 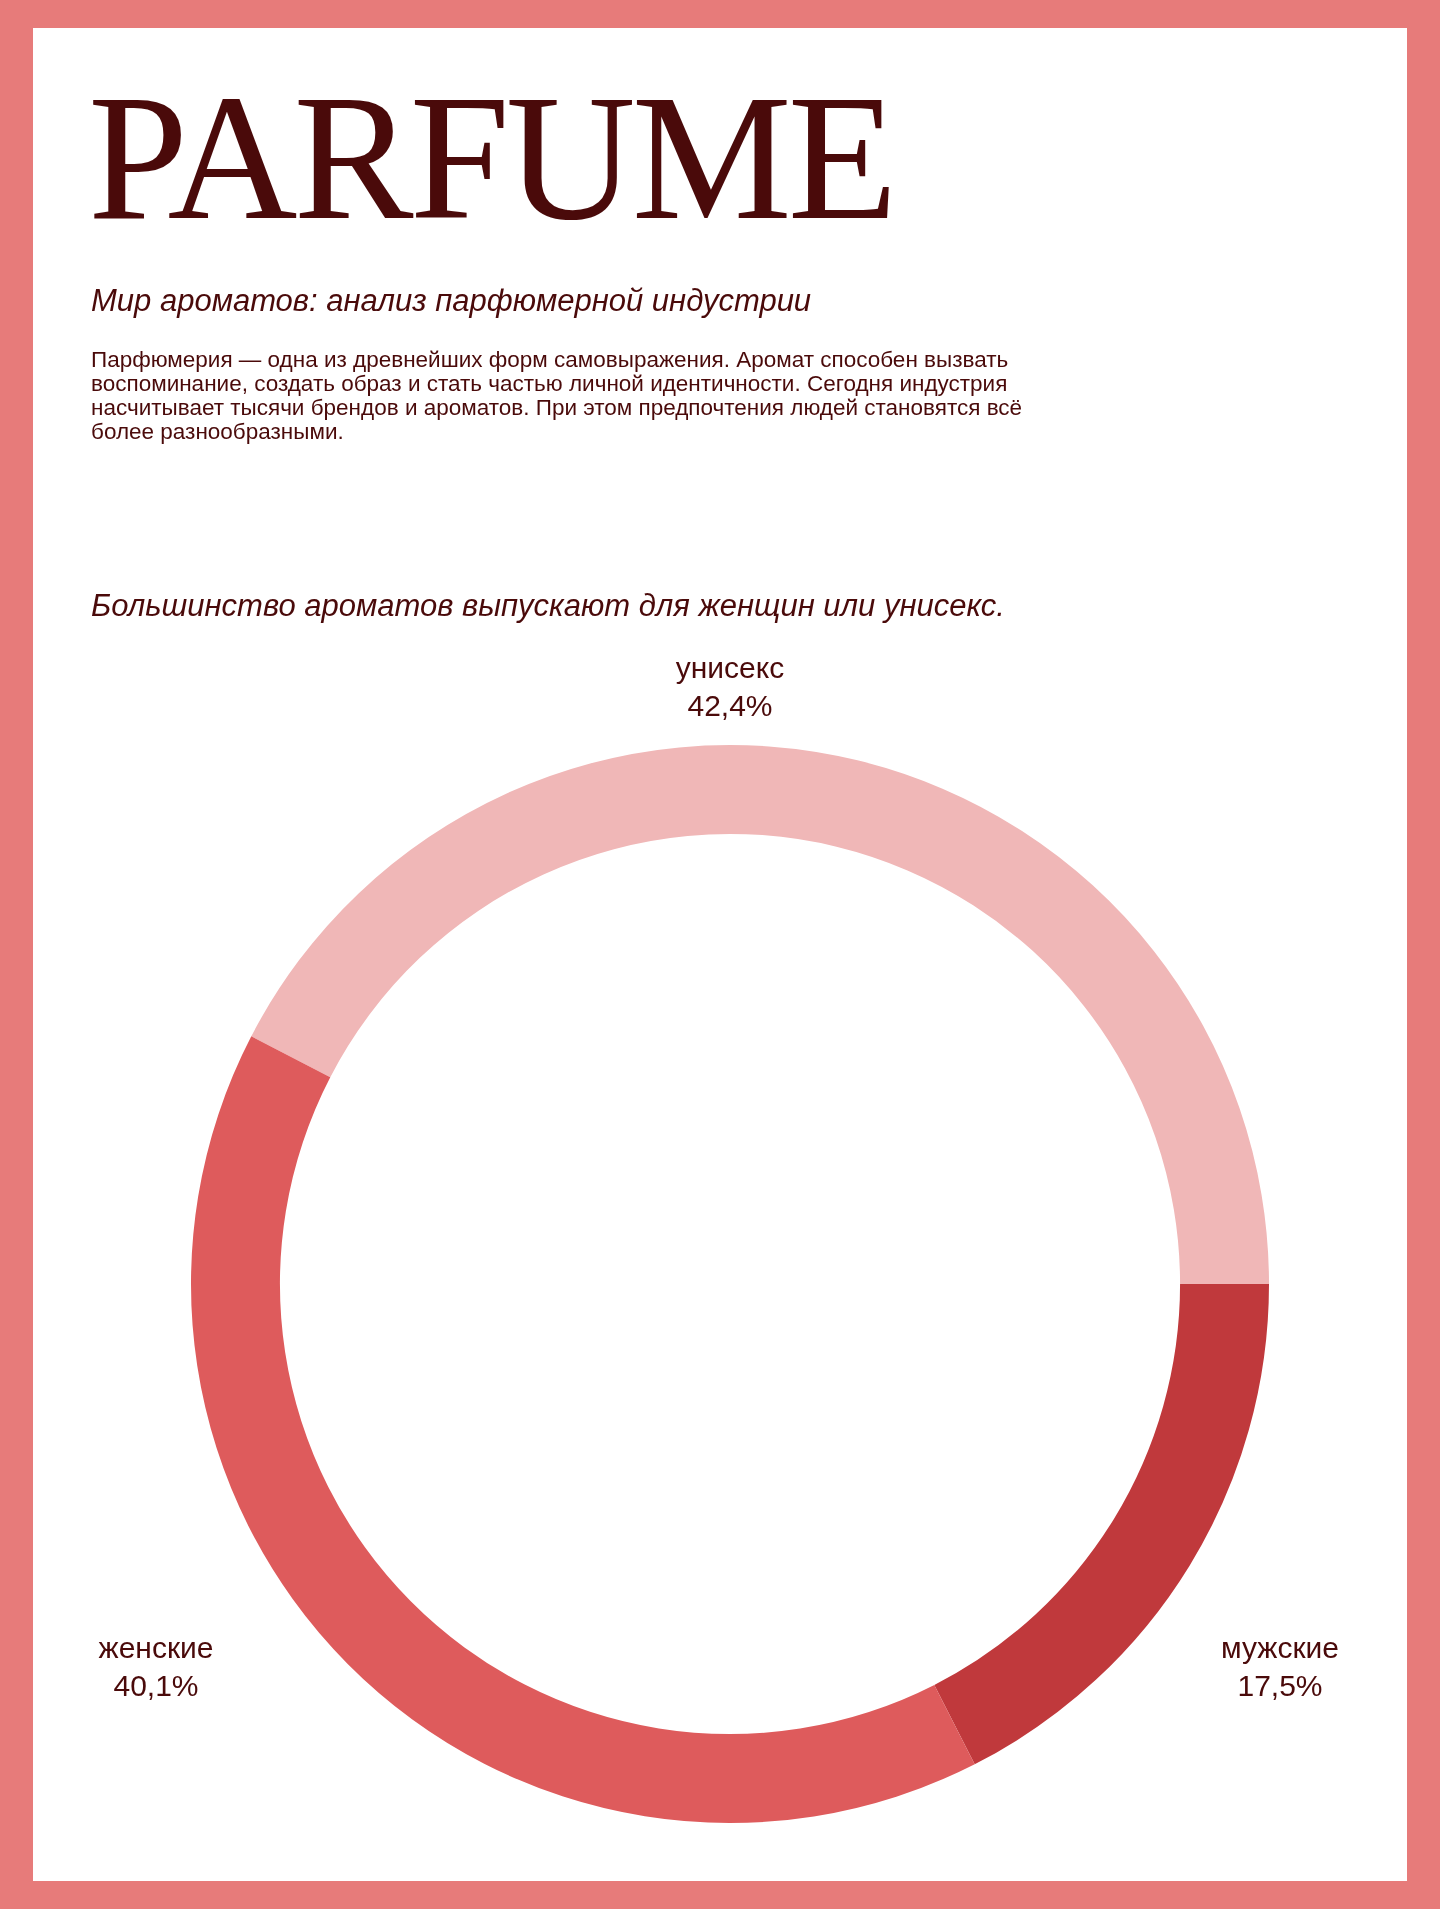 I want to click on data-label: 42,4%, so click(x=730, y=706).